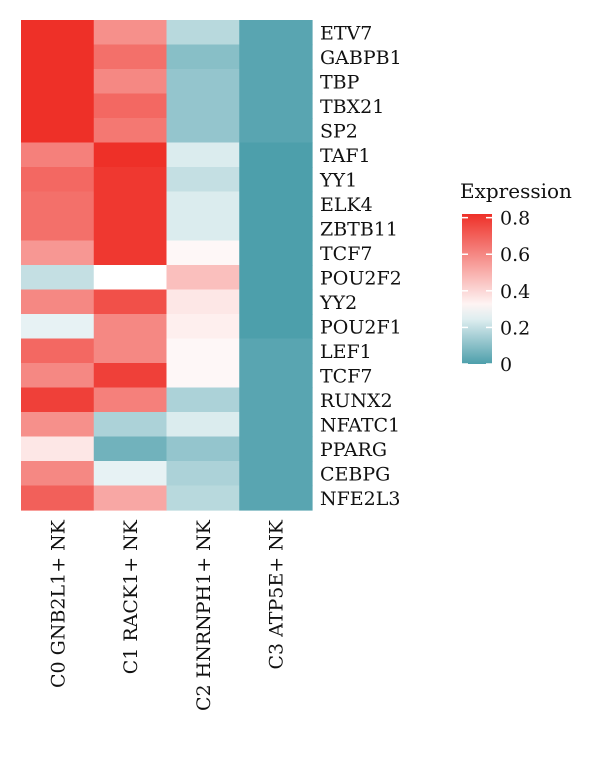  Describe the element at coordinates (203, 278) in the screenshot. I see `heatmap-cell-r10-c2` at that location.